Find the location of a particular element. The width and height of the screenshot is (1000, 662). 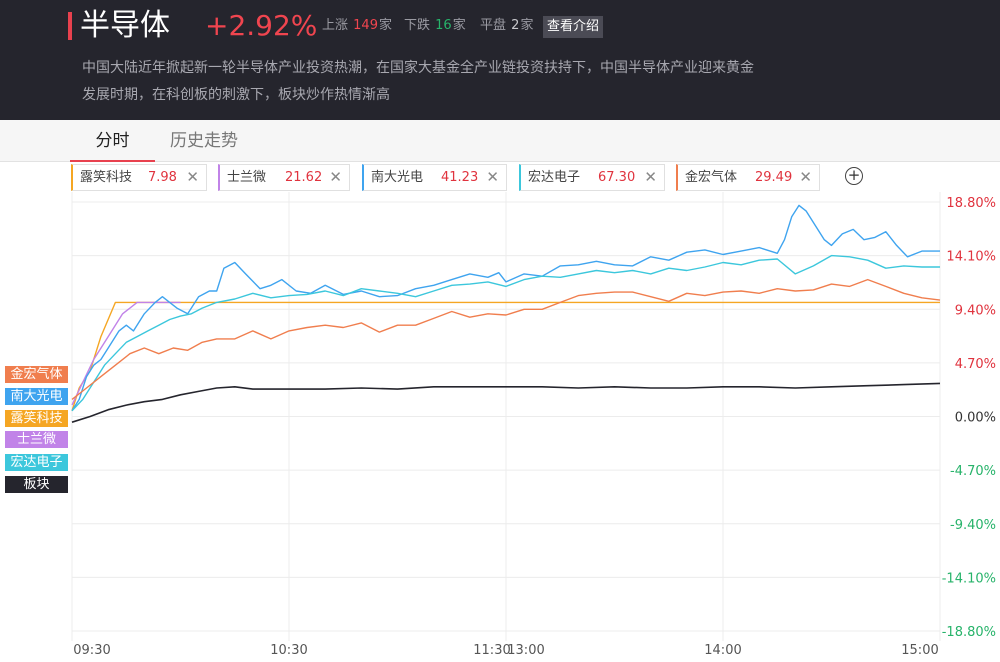

title-accent-bar is located at coordinates (70, 26).